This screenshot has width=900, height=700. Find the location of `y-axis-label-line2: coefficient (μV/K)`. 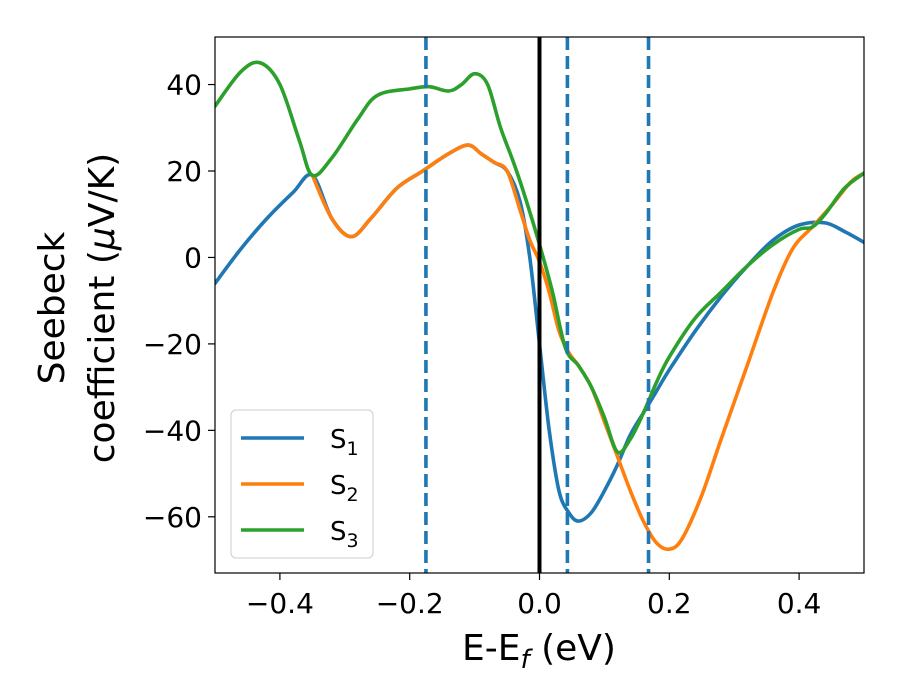

y-axis-label-line2: coefficient (μV/K) is located at coordinates (102, 308).